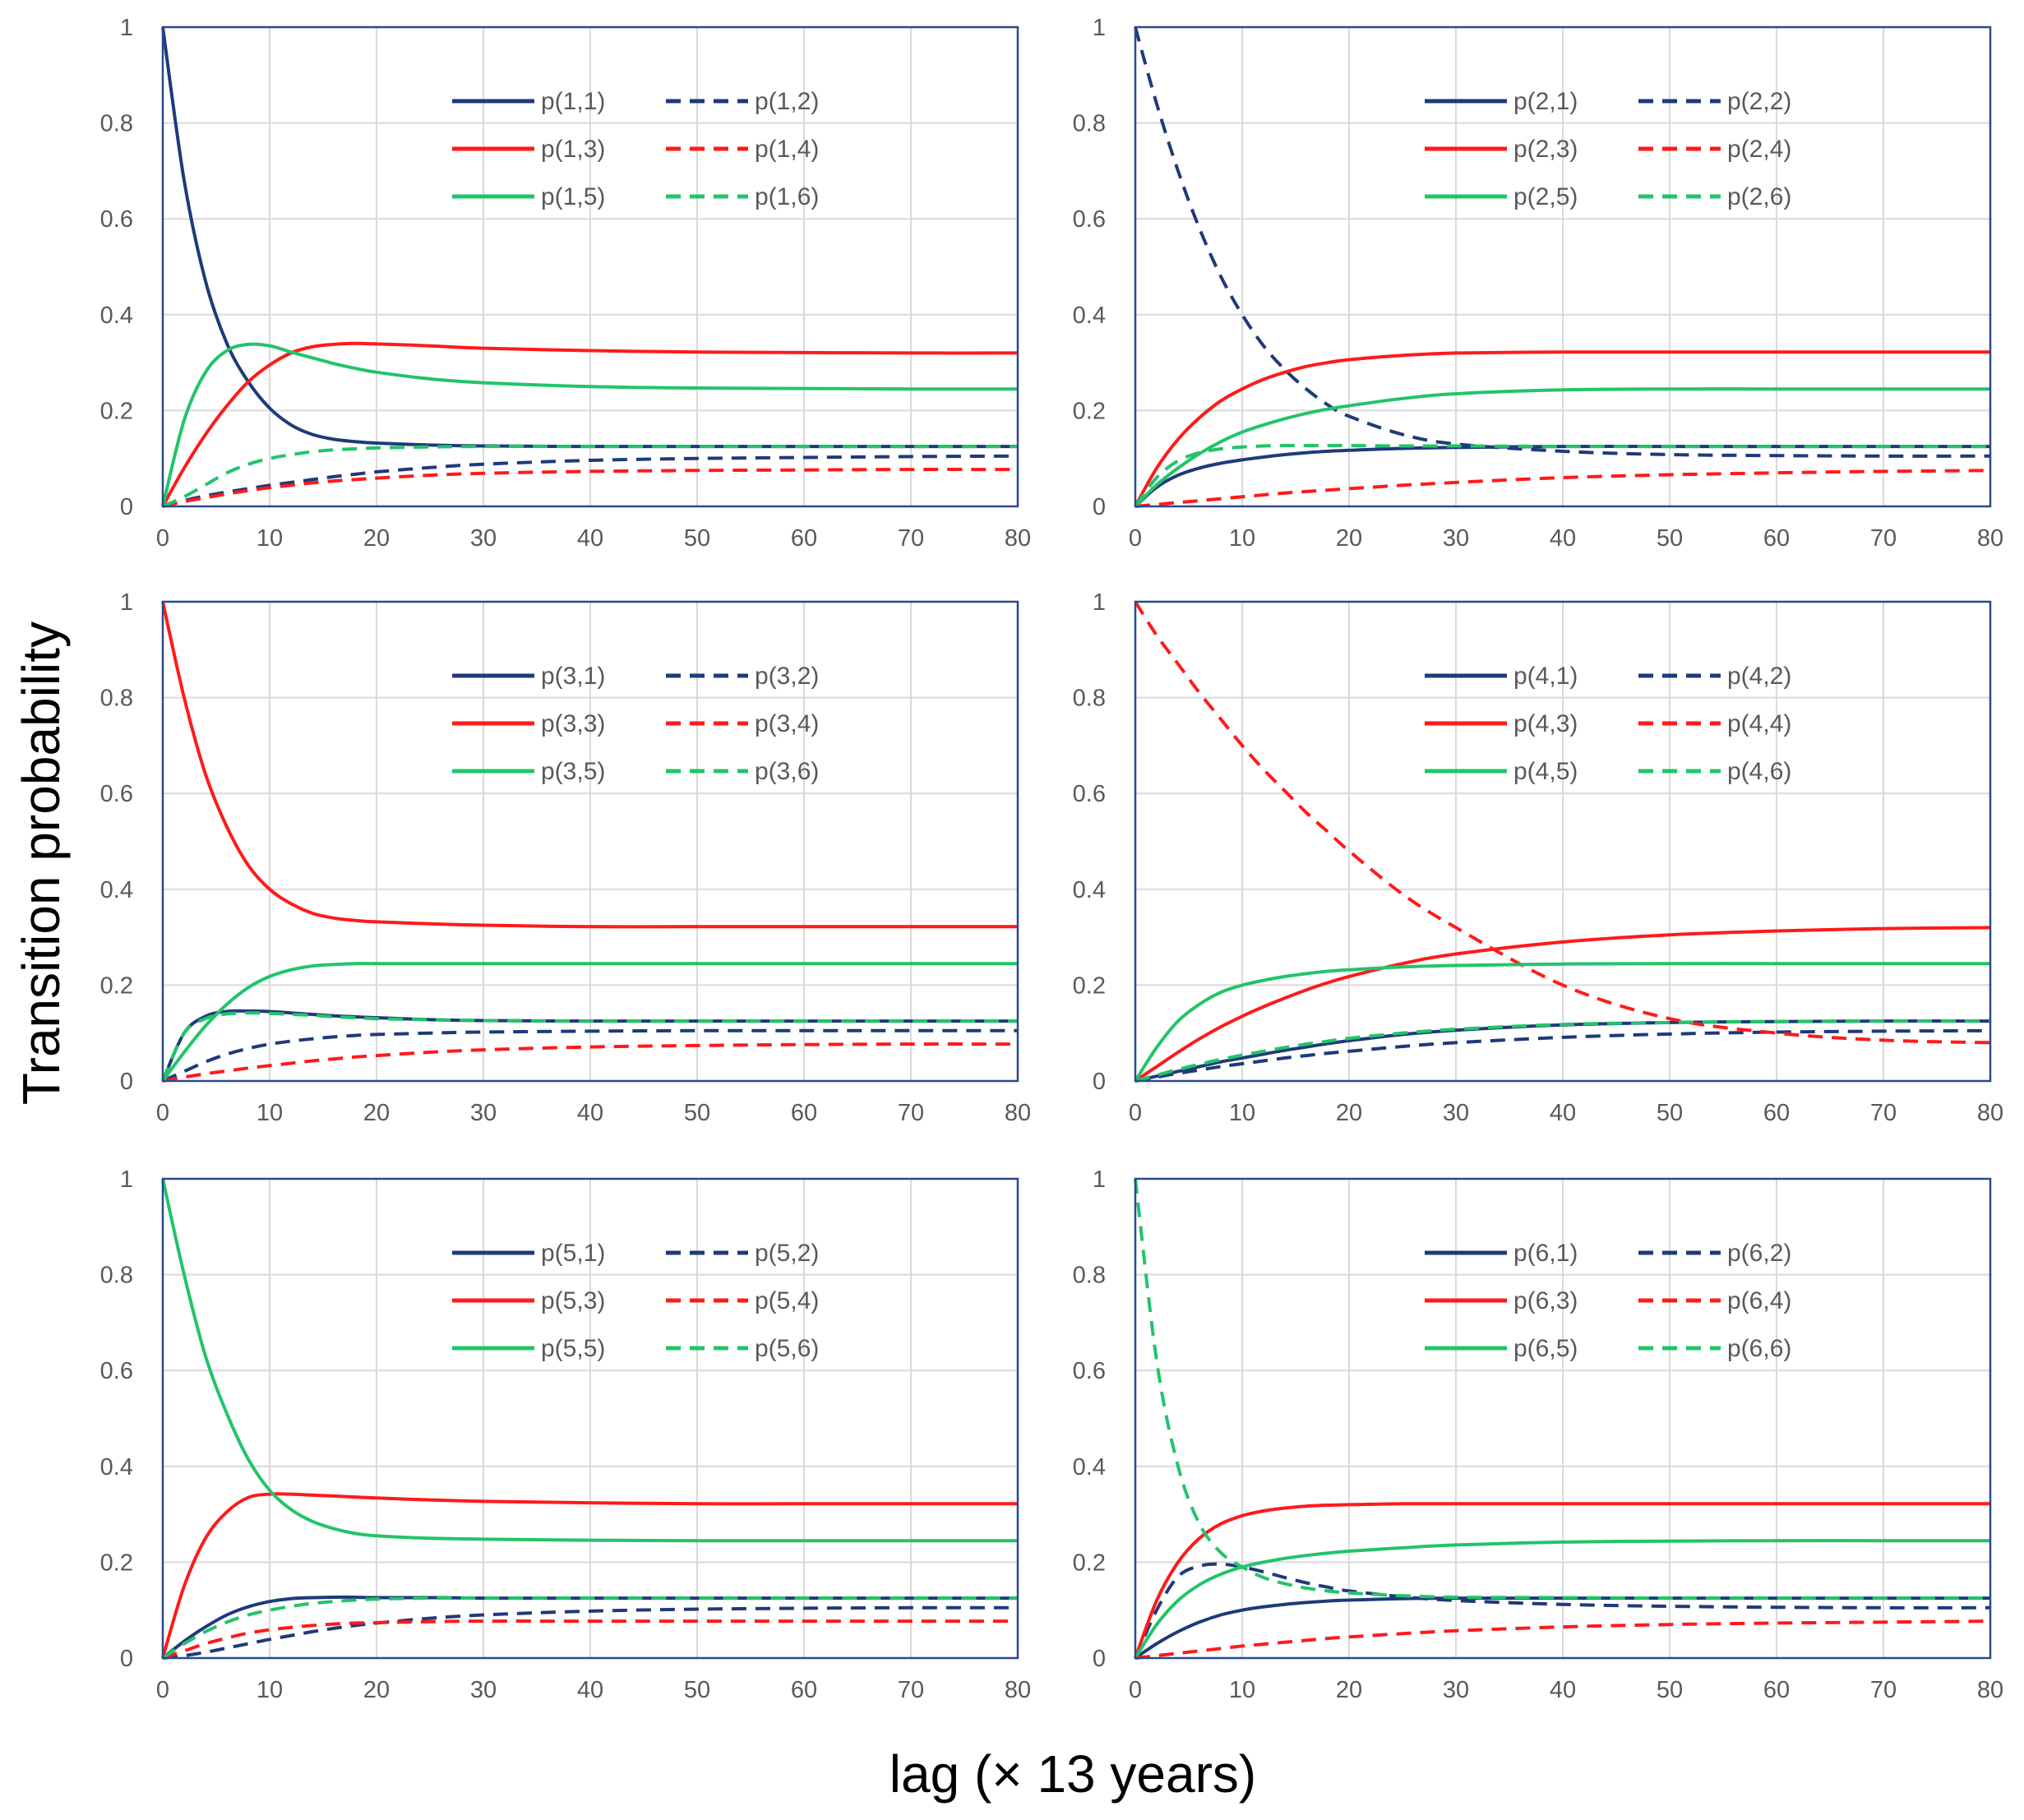  I want to click on legend-label: p(5,3), so click(573, 1300).